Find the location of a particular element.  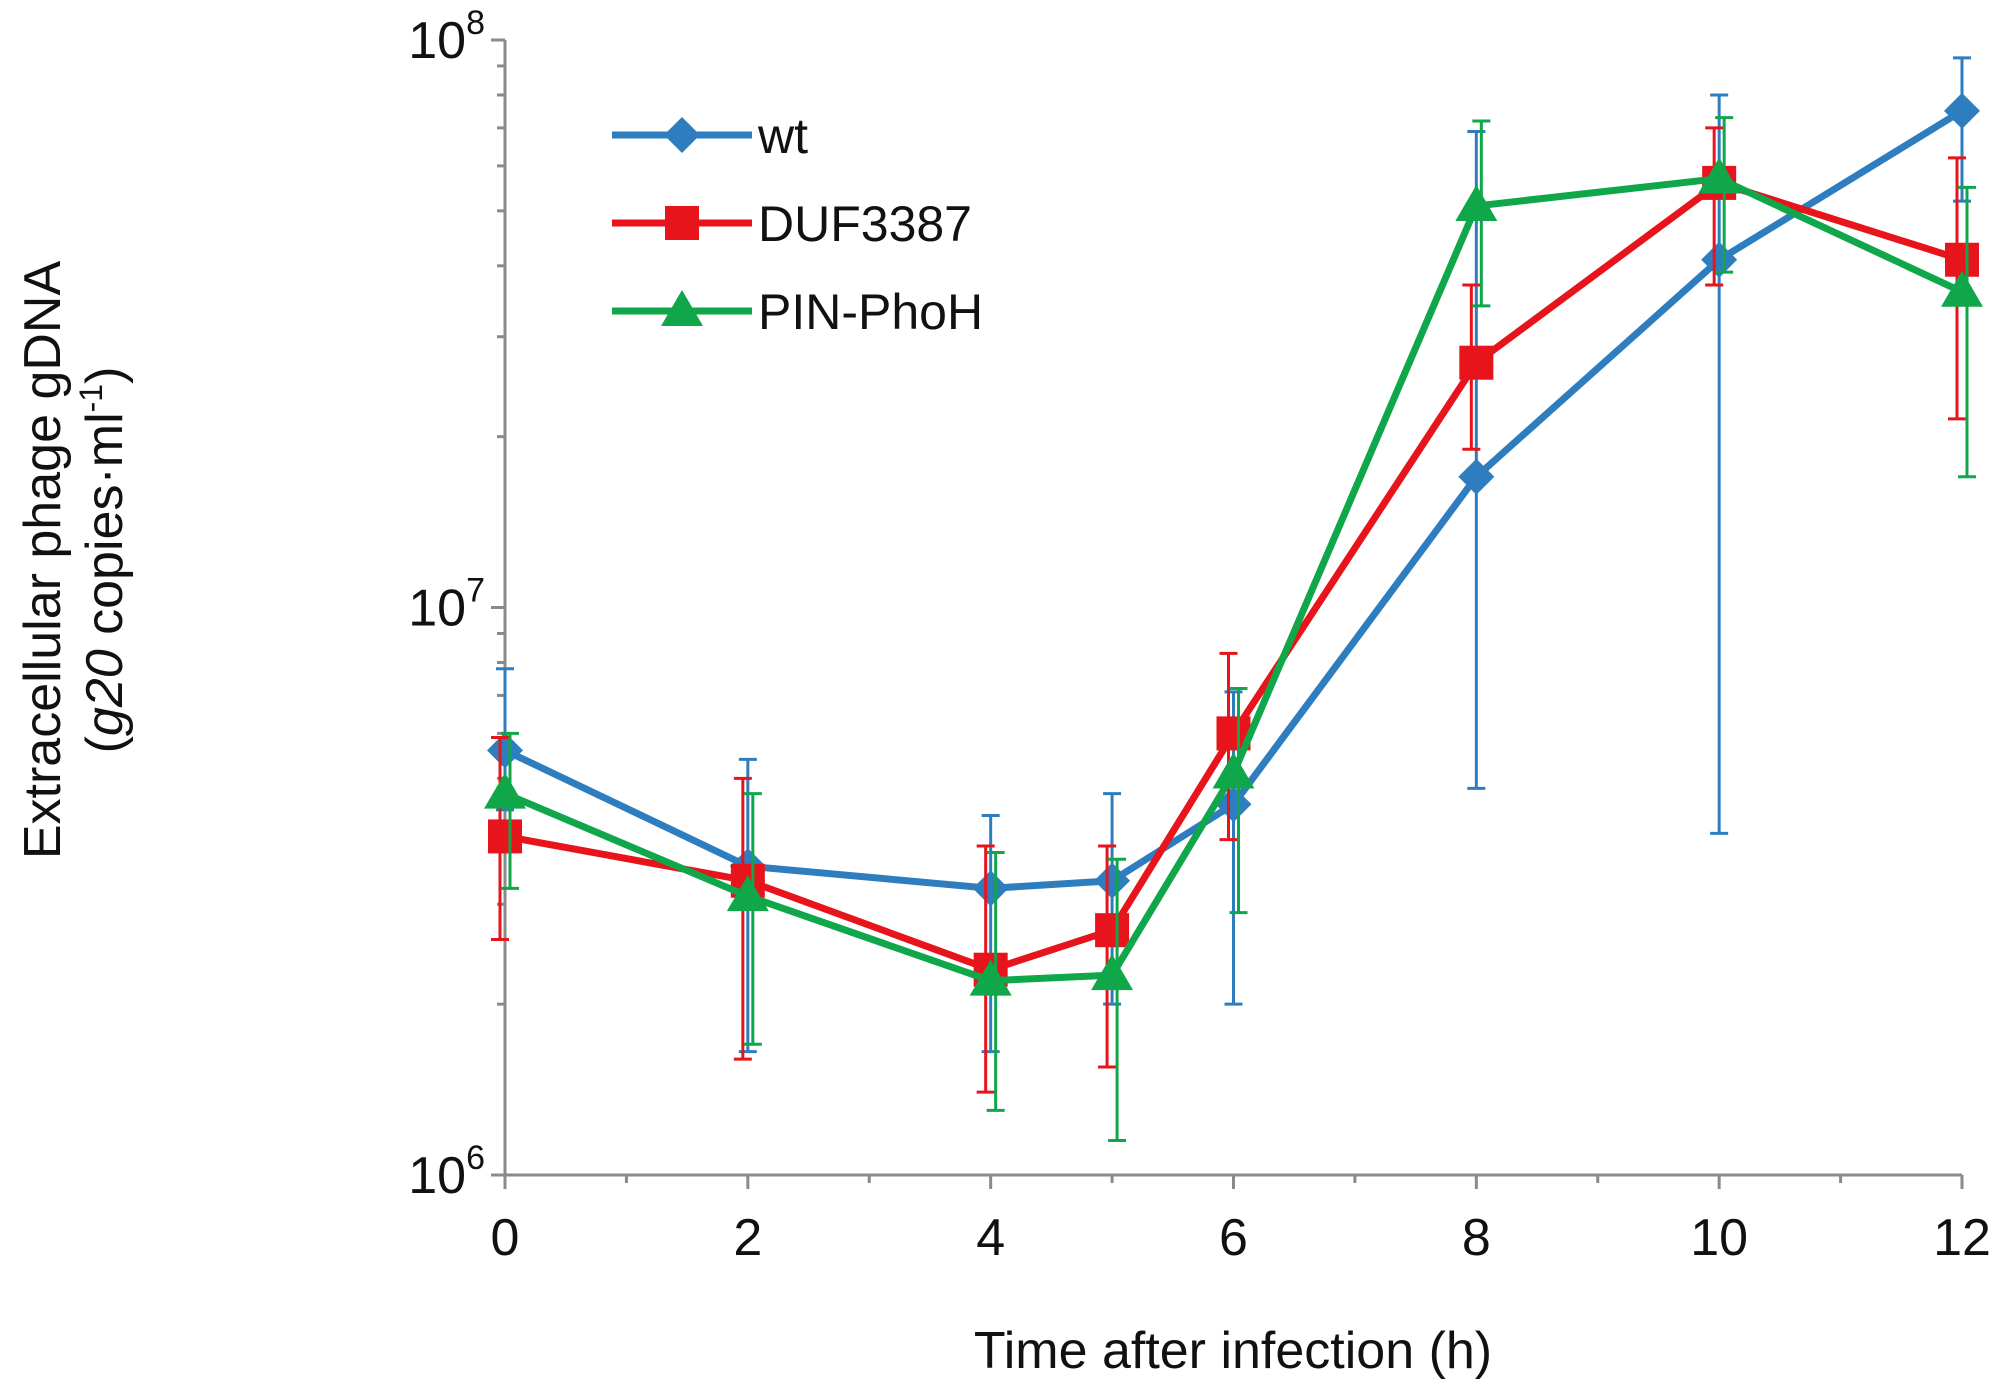

y-axis-title-unit: copies·ml is located at coordinates (105, 530).